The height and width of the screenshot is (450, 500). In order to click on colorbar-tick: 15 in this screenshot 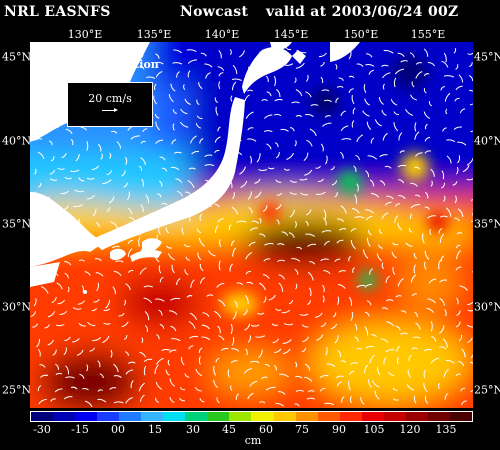, I will do `click(155, 429)`.